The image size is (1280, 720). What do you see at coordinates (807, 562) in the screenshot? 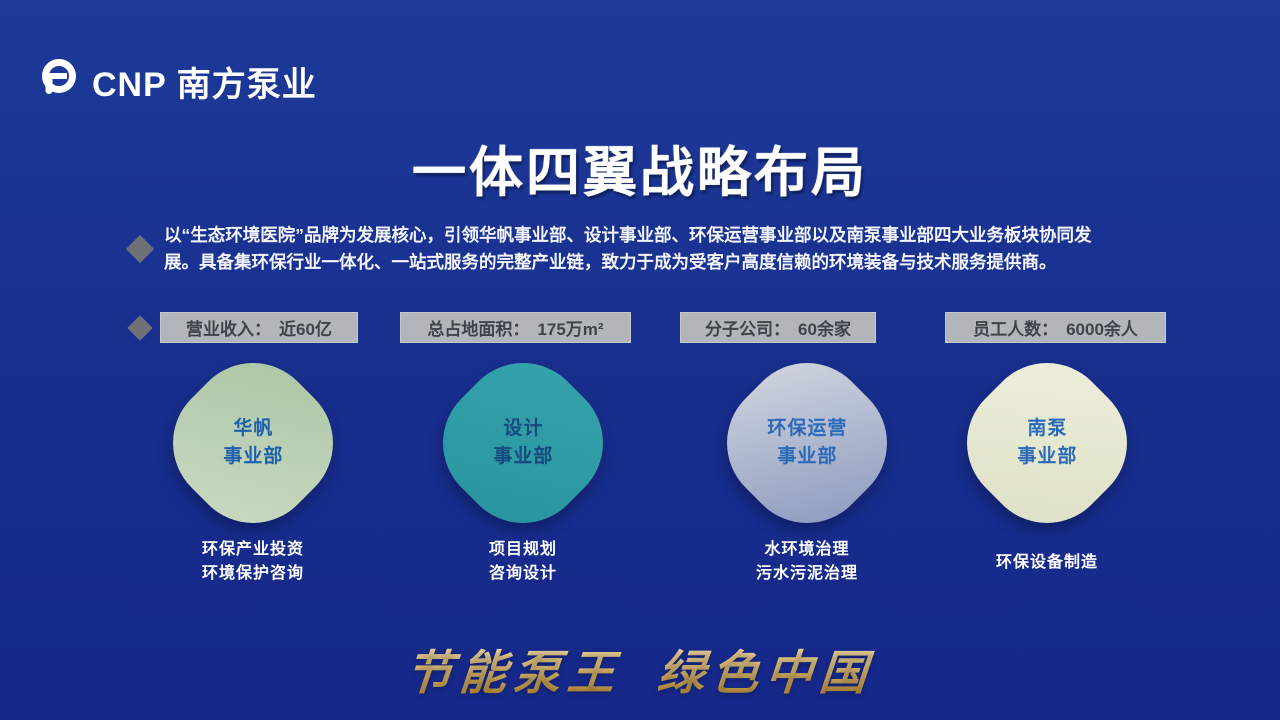
I see `division-services: 水环境治理 污水污泥治理` at bounding box center [807, 562].